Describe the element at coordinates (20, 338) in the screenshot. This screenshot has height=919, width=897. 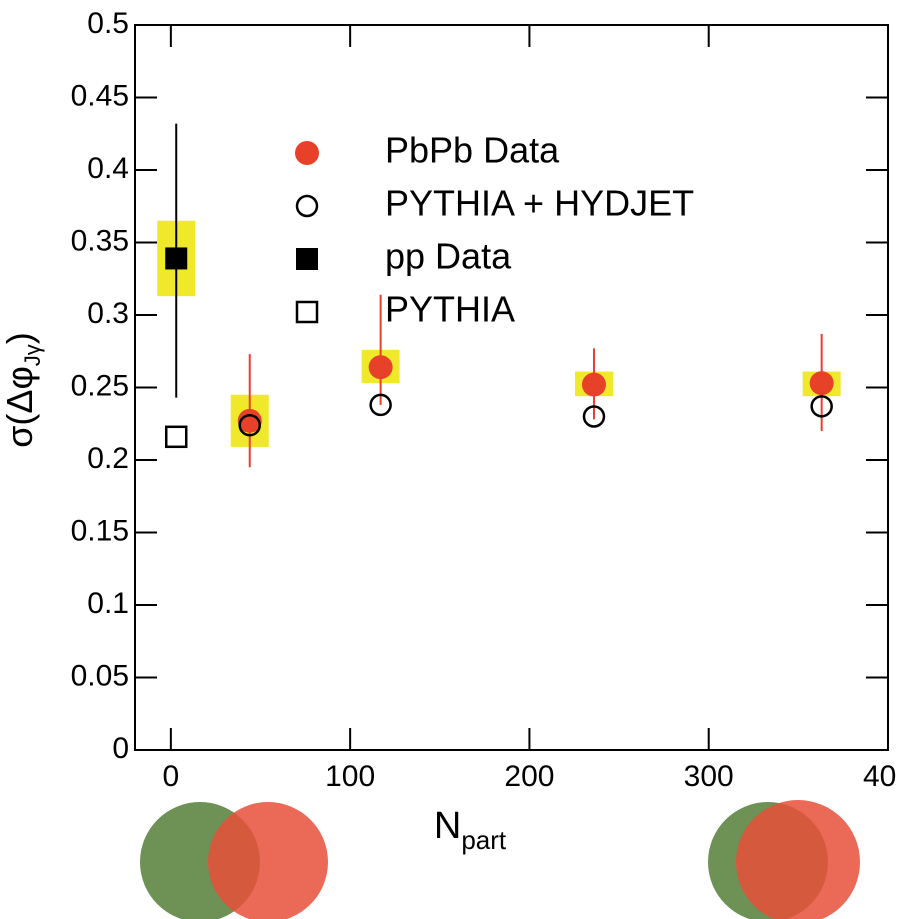
I see `y-label-end: )` at that location.